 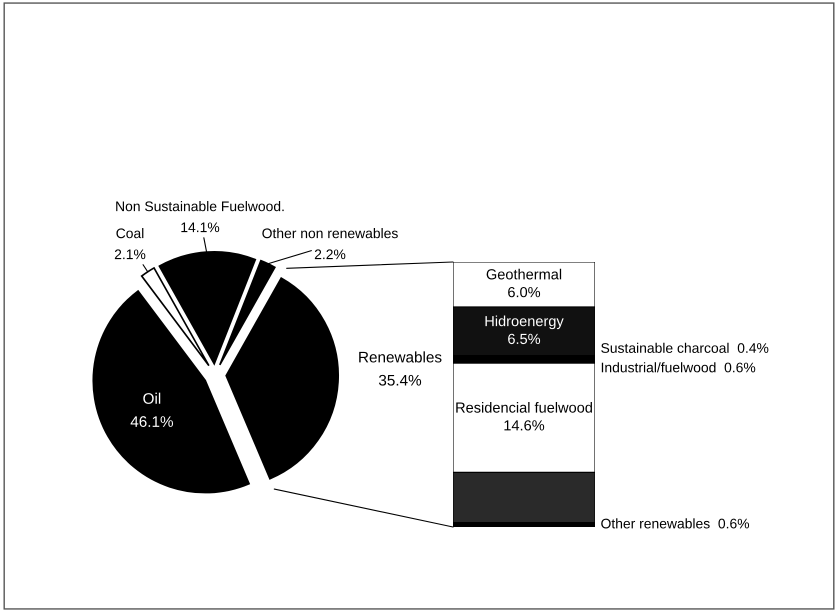 What do you see at coordinates (524, 274) in the screenshot?
I see `series-label: Geothermal` at bounding box center [524, 274].